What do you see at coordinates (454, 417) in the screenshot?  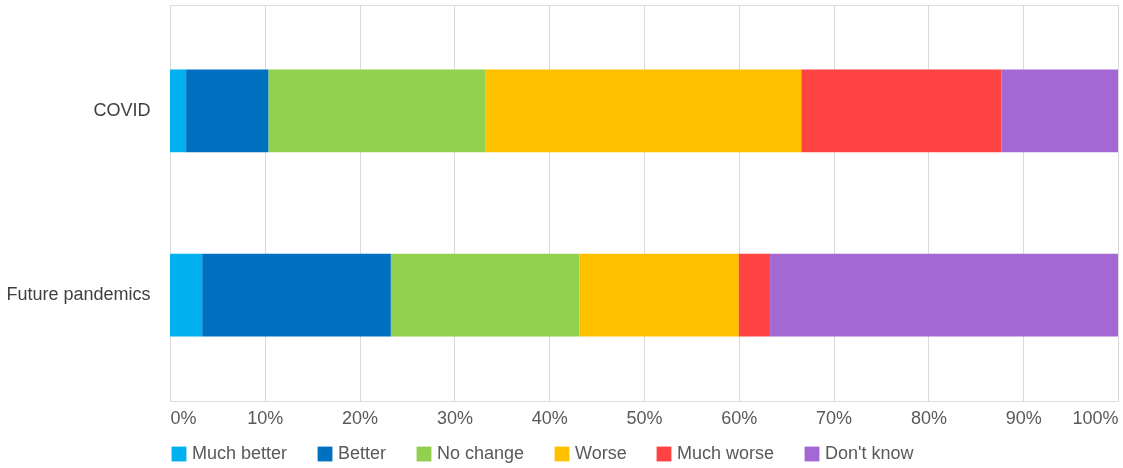 I see `x-tick-label: 30%` at bounding box center [454, 417].